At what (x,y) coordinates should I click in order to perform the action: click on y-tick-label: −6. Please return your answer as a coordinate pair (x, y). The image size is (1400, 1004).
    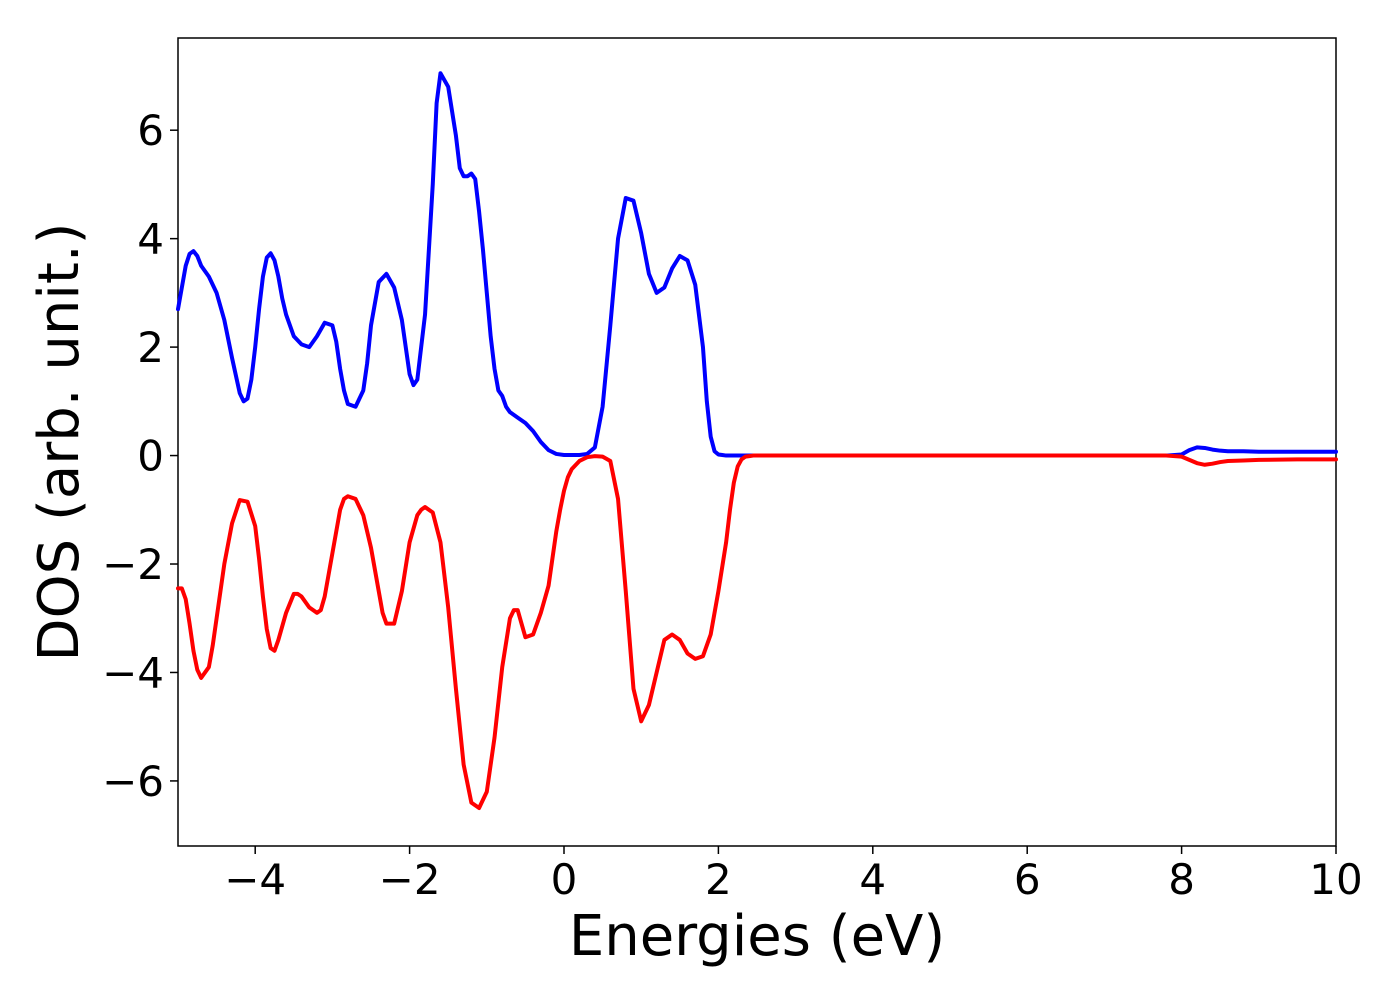
    Looking at the image, I should click on (133, 781).